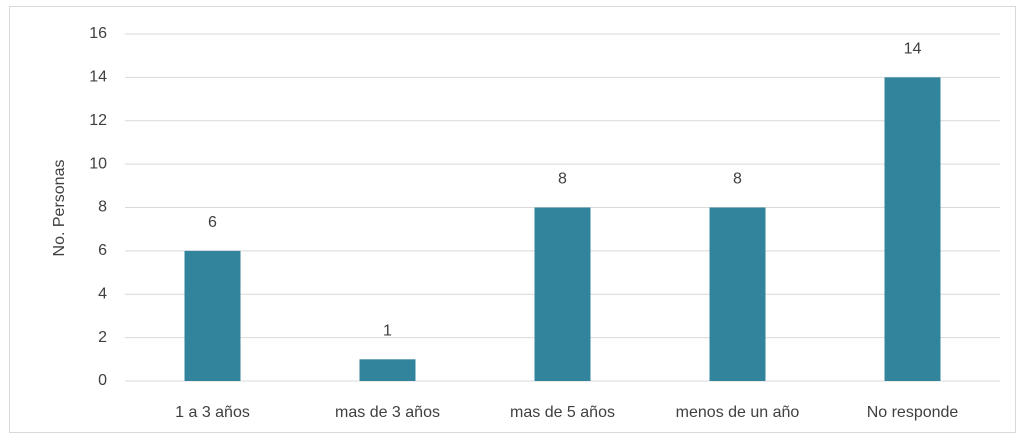 Image resolution: width=1020 pixels, height=441 pixels. Describe the element at coordinates (98, 33) in the screenshot. I see `y-tick-label: 16` at that location.